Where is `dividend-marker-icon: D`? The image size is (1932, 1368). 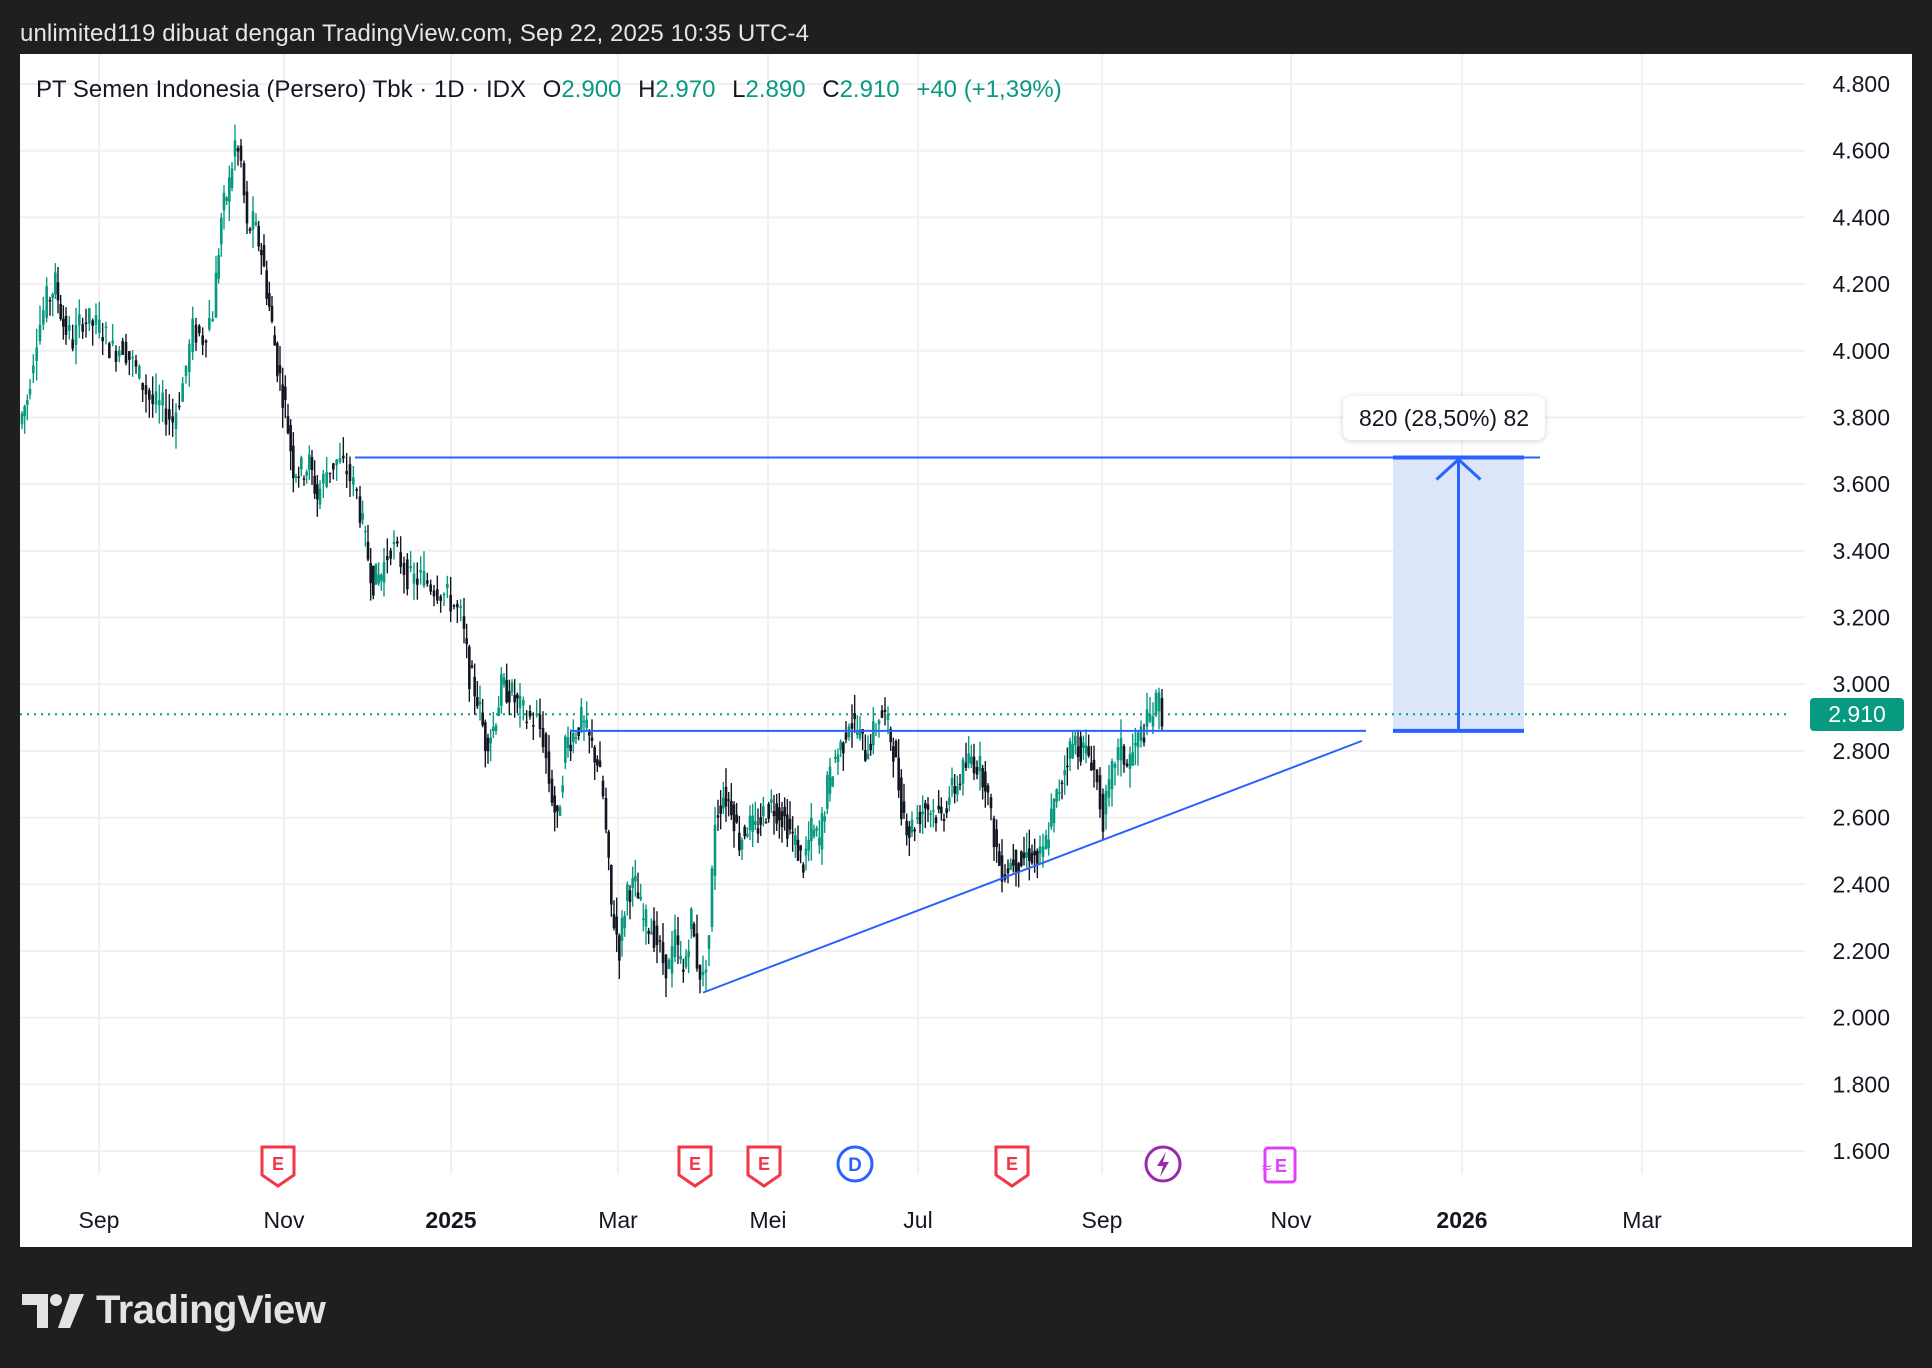 dividend-marker-icon: D is located at coordinates (855, 1166).